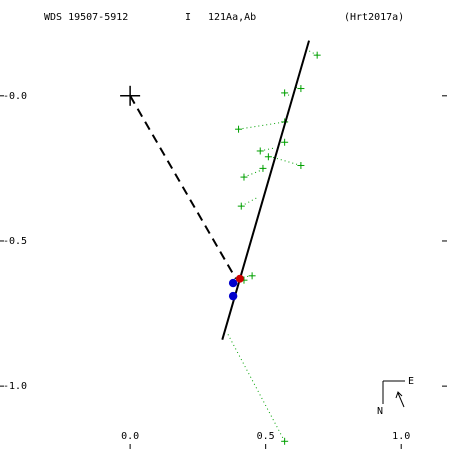 The height and width of the screenshot is (450, 450). Describe the element at coordinates (183, 187) in the screenshot. I see `node-line` at that location.